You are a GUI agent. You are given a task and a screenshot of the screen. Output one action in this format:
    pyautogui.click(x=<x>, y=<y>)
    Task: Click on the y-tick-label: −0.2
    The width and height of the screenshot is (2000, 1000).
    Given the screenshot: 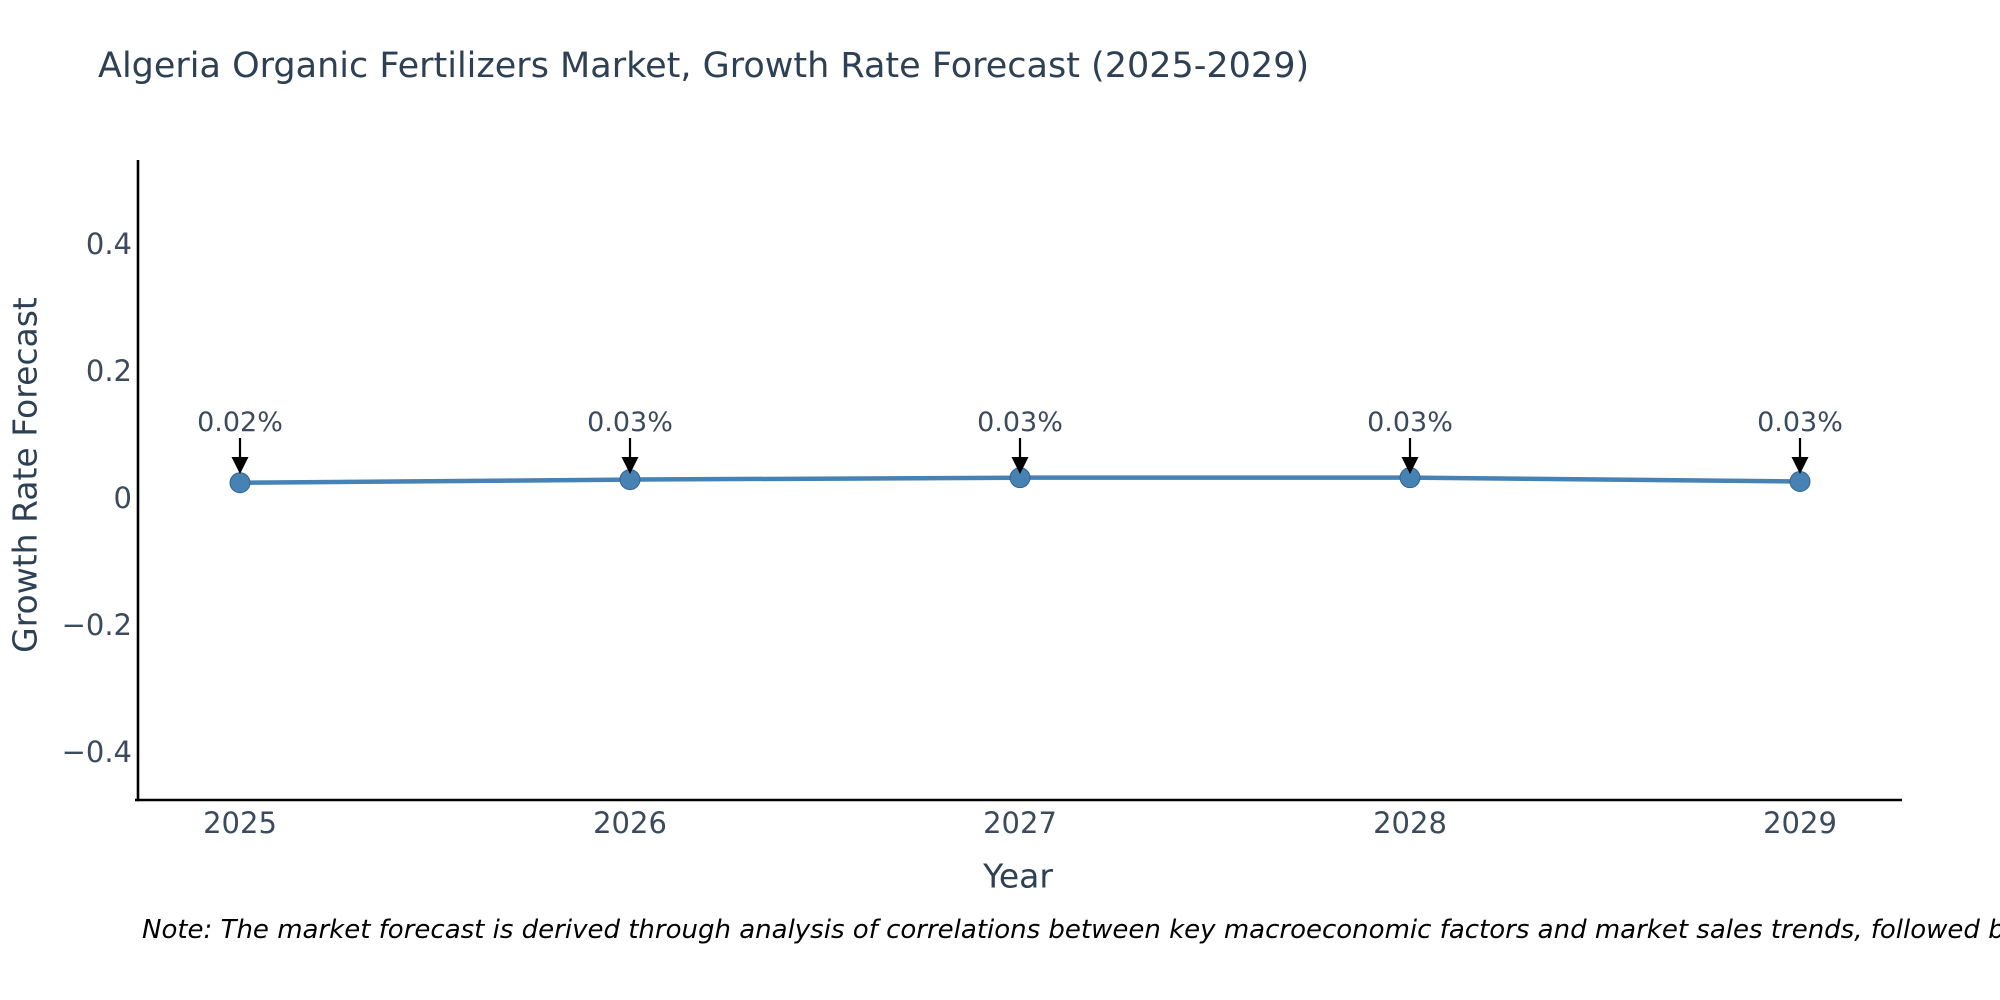 What is the action you would take?
    pyautogui.click(x=97, y=625)
    